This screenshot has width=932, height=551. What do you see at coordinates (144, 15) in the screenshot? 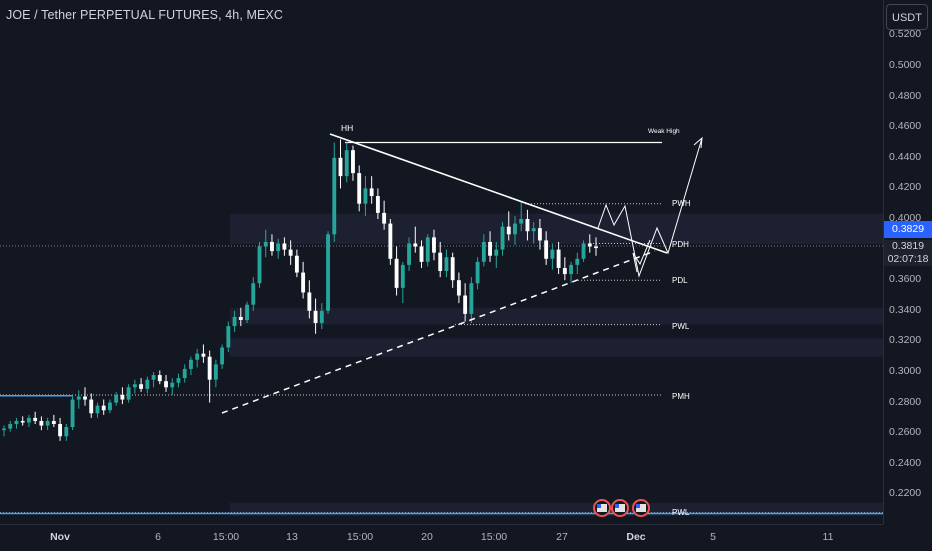
I see `symbol-title: JOE / Tether PERPETUAL FUTURES, 4h, MEXC` at bounding box center [144, 15].